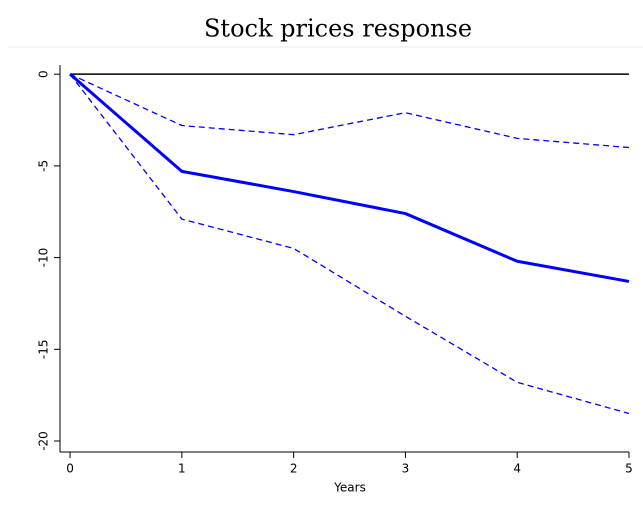  Describe the element at coordinates (406, 469) in the screenshot. I see `x-tick-label: 3` at that location.